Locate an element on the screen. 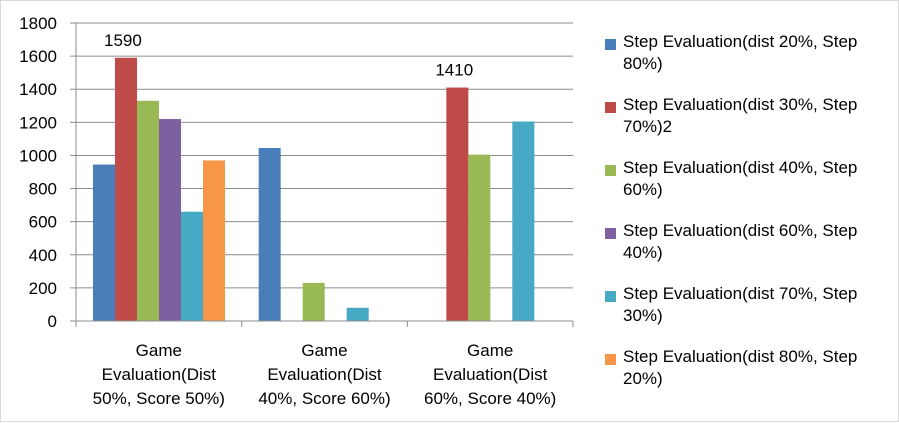 The height and width of the screenshot is (423, 899). legend-item: Step Evaluation(dist 70%, Step 30%) is located at coordinates (750, 314).